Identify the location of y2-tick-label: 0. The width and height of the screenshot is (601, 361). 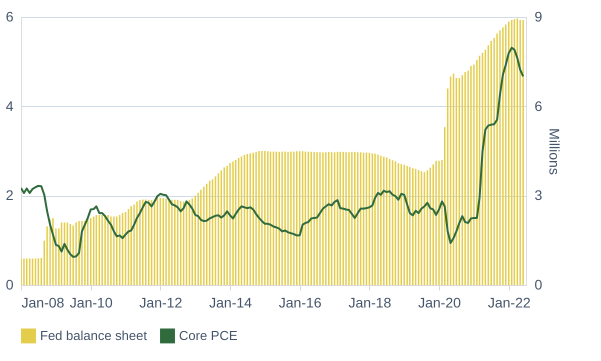
(538, 284).